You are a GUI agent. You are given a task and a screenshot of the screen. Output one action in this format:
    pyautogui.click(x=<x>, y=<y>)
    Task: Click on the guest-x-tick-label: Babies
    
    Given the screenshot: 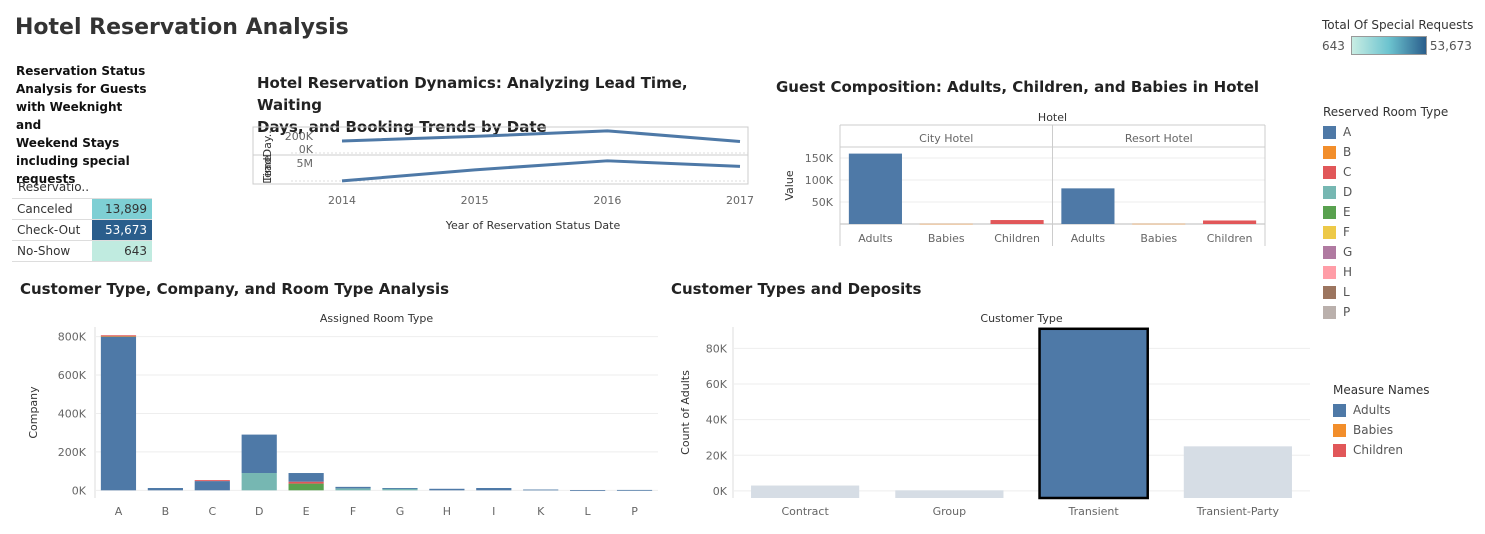 What is the action you would take?
    pyautogui.click(x=1158, y=238)
    